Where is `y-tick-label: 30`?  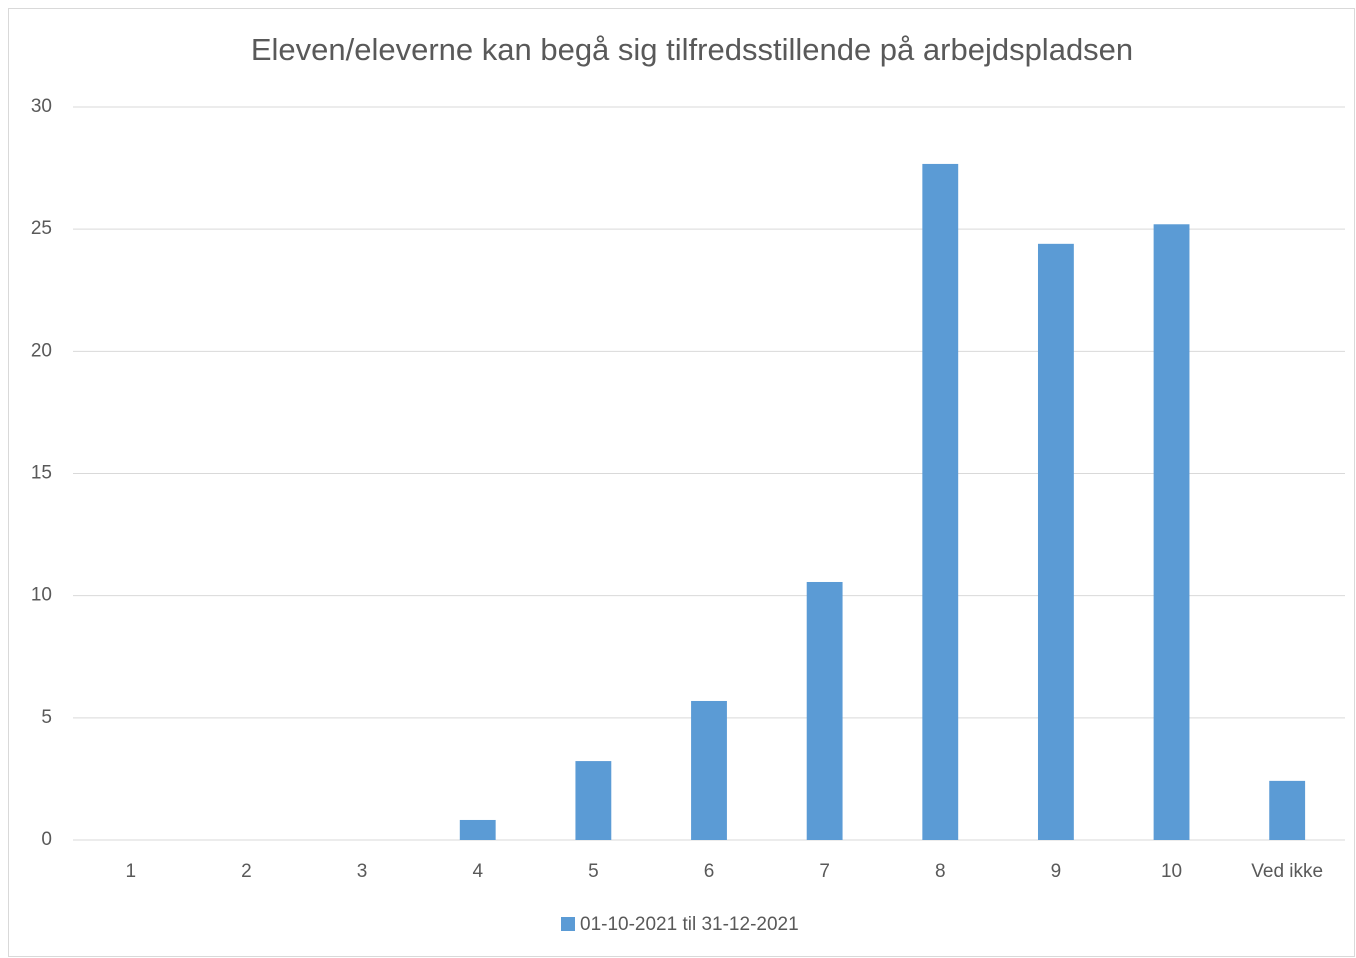
y-tick-label: 30 is located at coordinates (41, 106).